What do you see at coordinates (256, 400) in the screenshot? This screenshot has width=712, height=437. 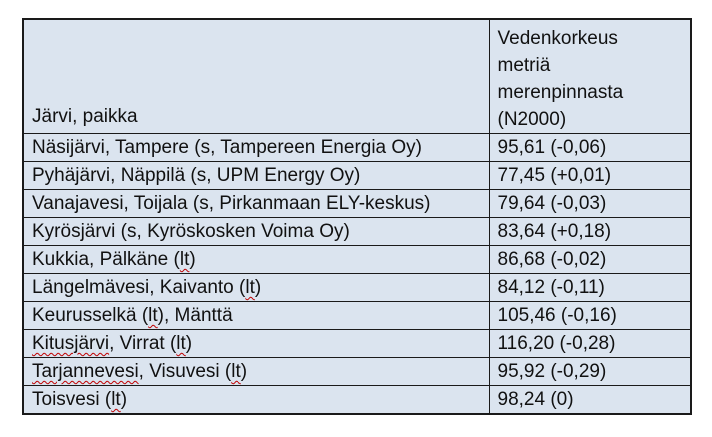 I see `lake-place-cell: Toisvesi (lt)` at bounding box center [256, 400].